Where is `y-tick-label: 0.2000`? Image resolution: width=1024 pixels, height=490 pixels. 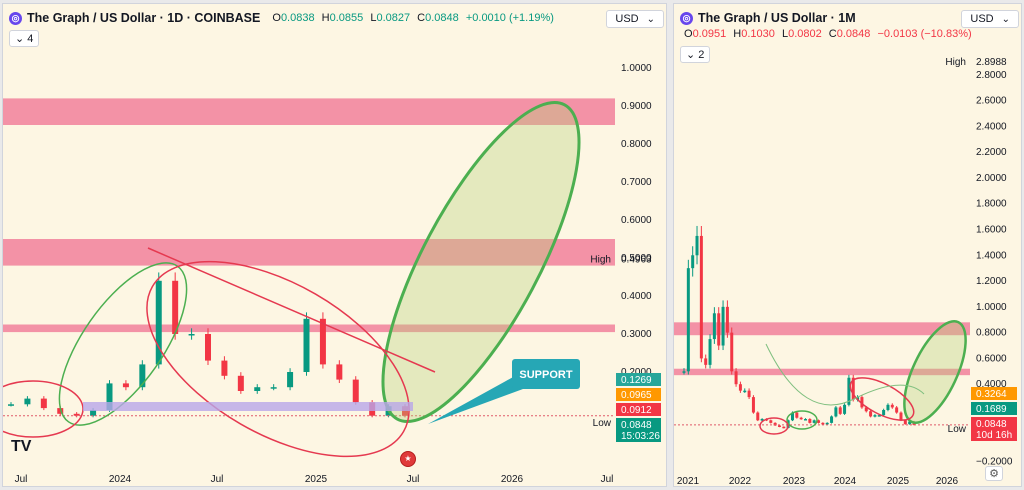
y-tick-label: 0.2000 is located at coordinates (636, 372).